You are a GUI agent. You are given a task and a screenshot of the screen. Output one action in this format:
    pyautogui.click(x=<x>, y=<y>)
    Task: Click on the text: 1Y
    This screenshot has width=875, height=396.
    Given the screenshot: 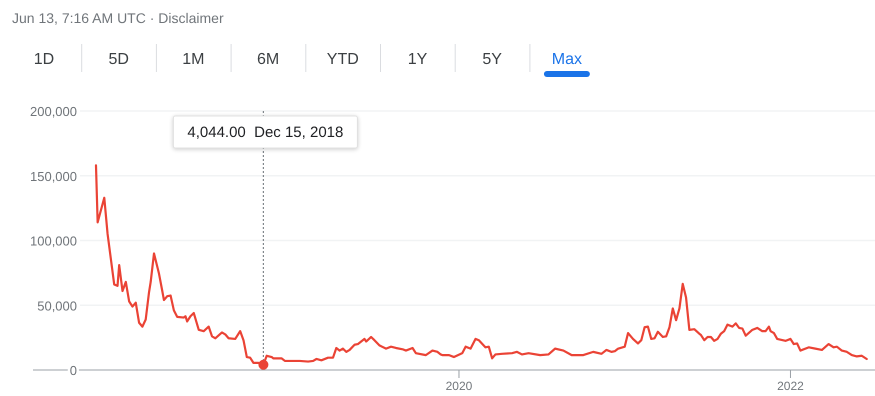 What is the action you would take?
    pyautogui.click(x=418, y=59)
    